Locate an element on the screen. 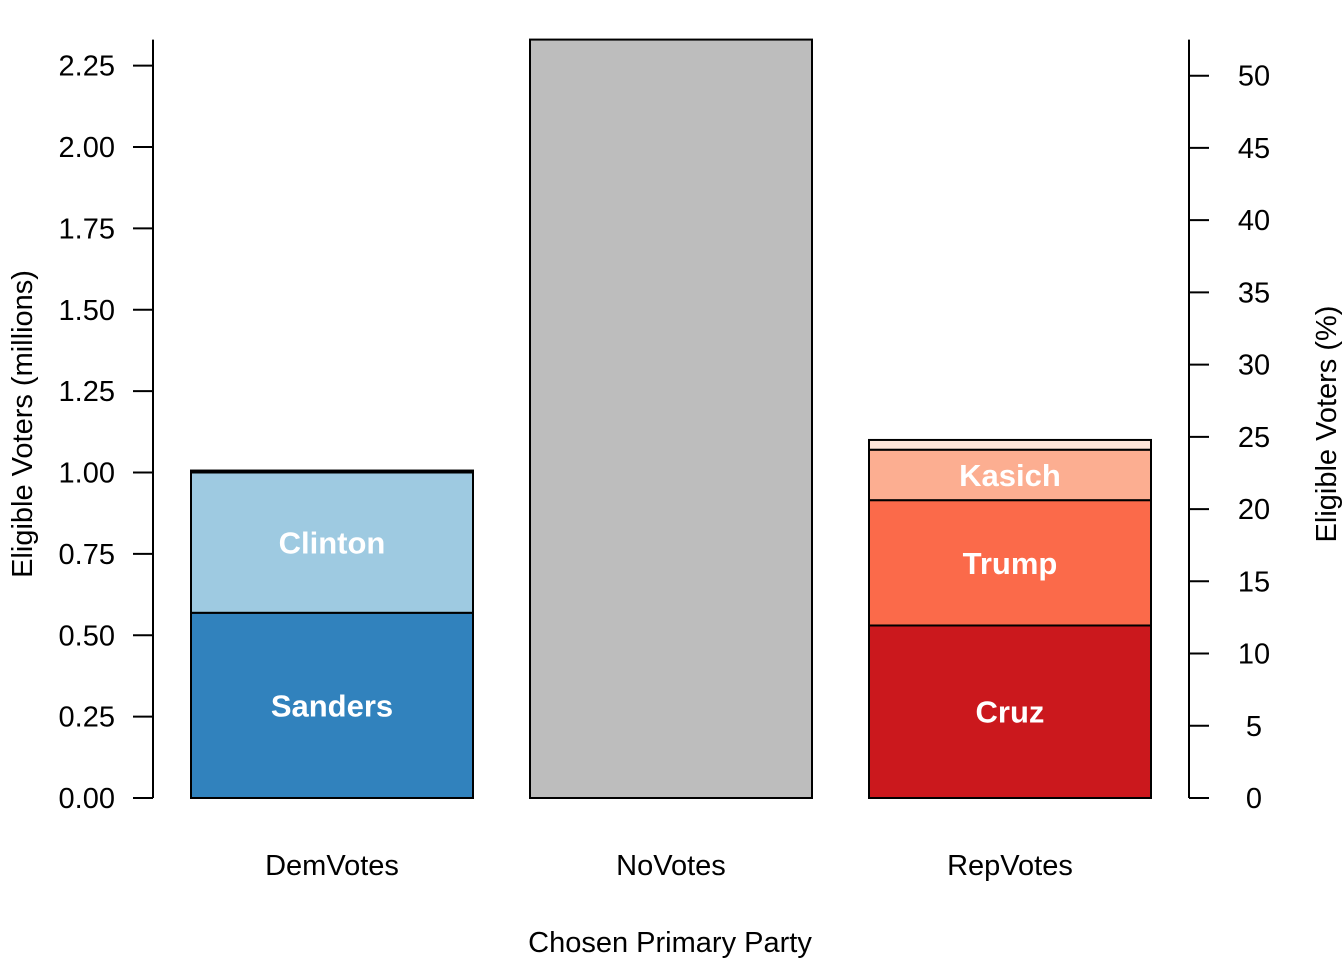 Image resolution: width=1344 pixels, height=960 pixels. bar-segment-demvotes-clinton is located at coordinates (332, 542).